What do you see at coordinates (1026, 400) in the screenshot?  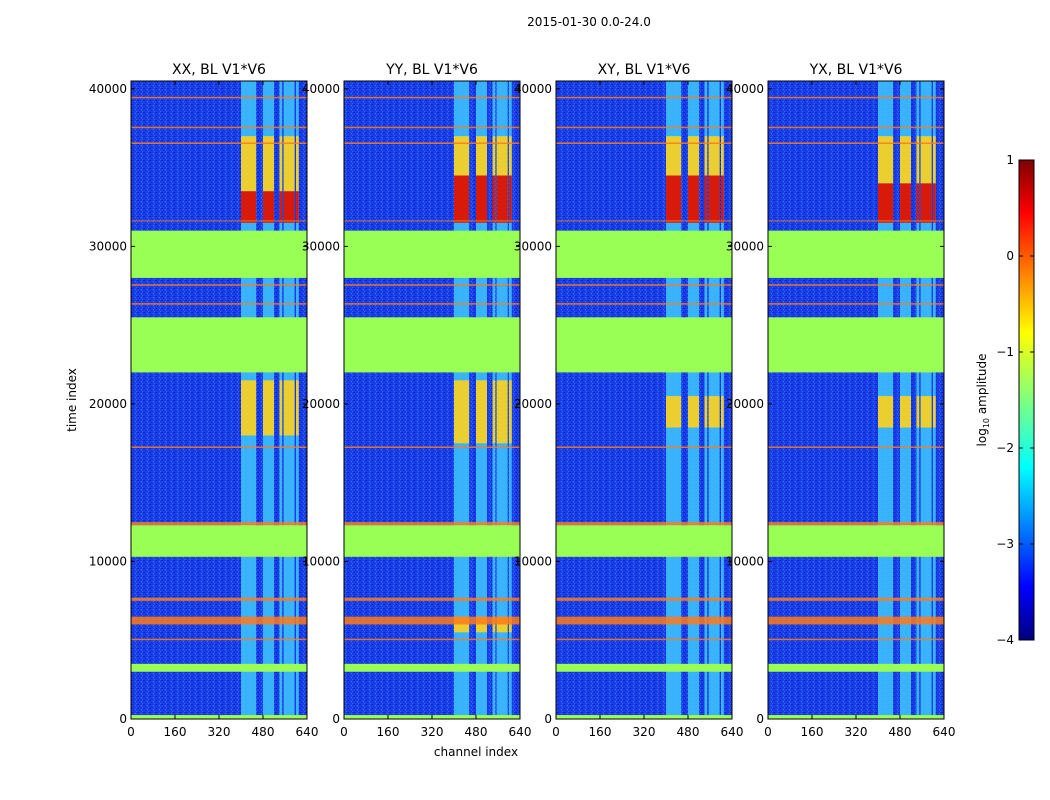 I see `colorbar-gradient` at bounding box center [1026, 400].